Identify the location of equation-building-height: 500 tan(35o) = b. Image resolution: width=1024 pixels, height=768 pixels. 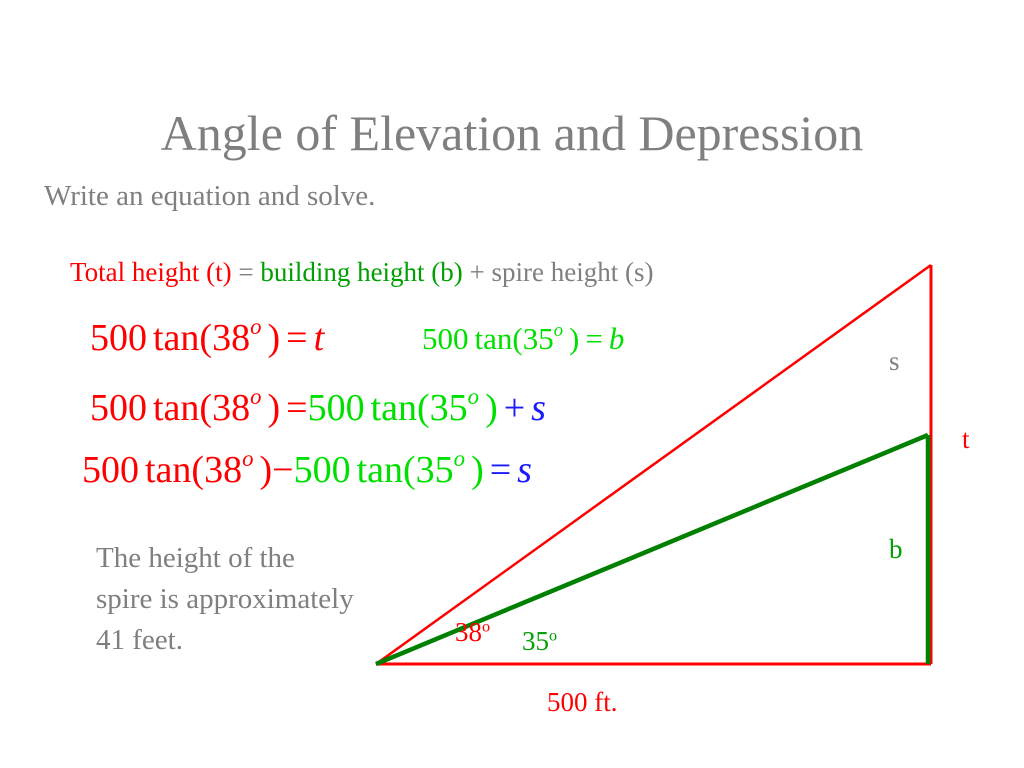
(523, 339).